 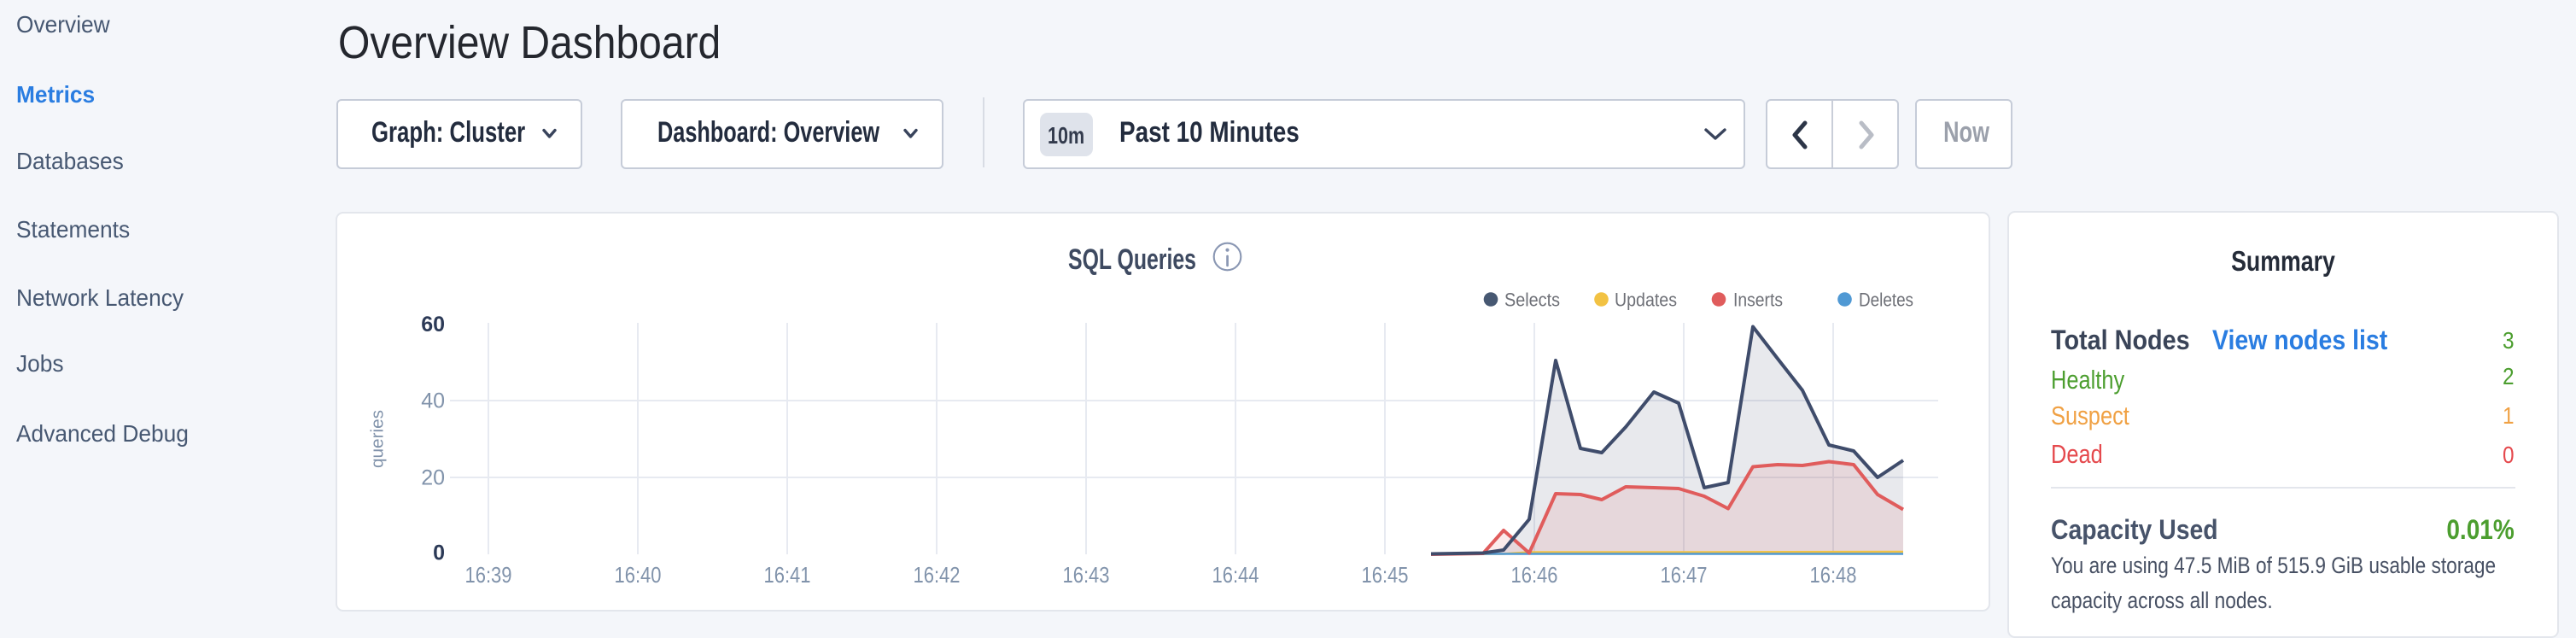 What do you see at coordinates (638, 575) in the screenshot?
I see `svg-text: 16:40` at bounding box center [638, 575].